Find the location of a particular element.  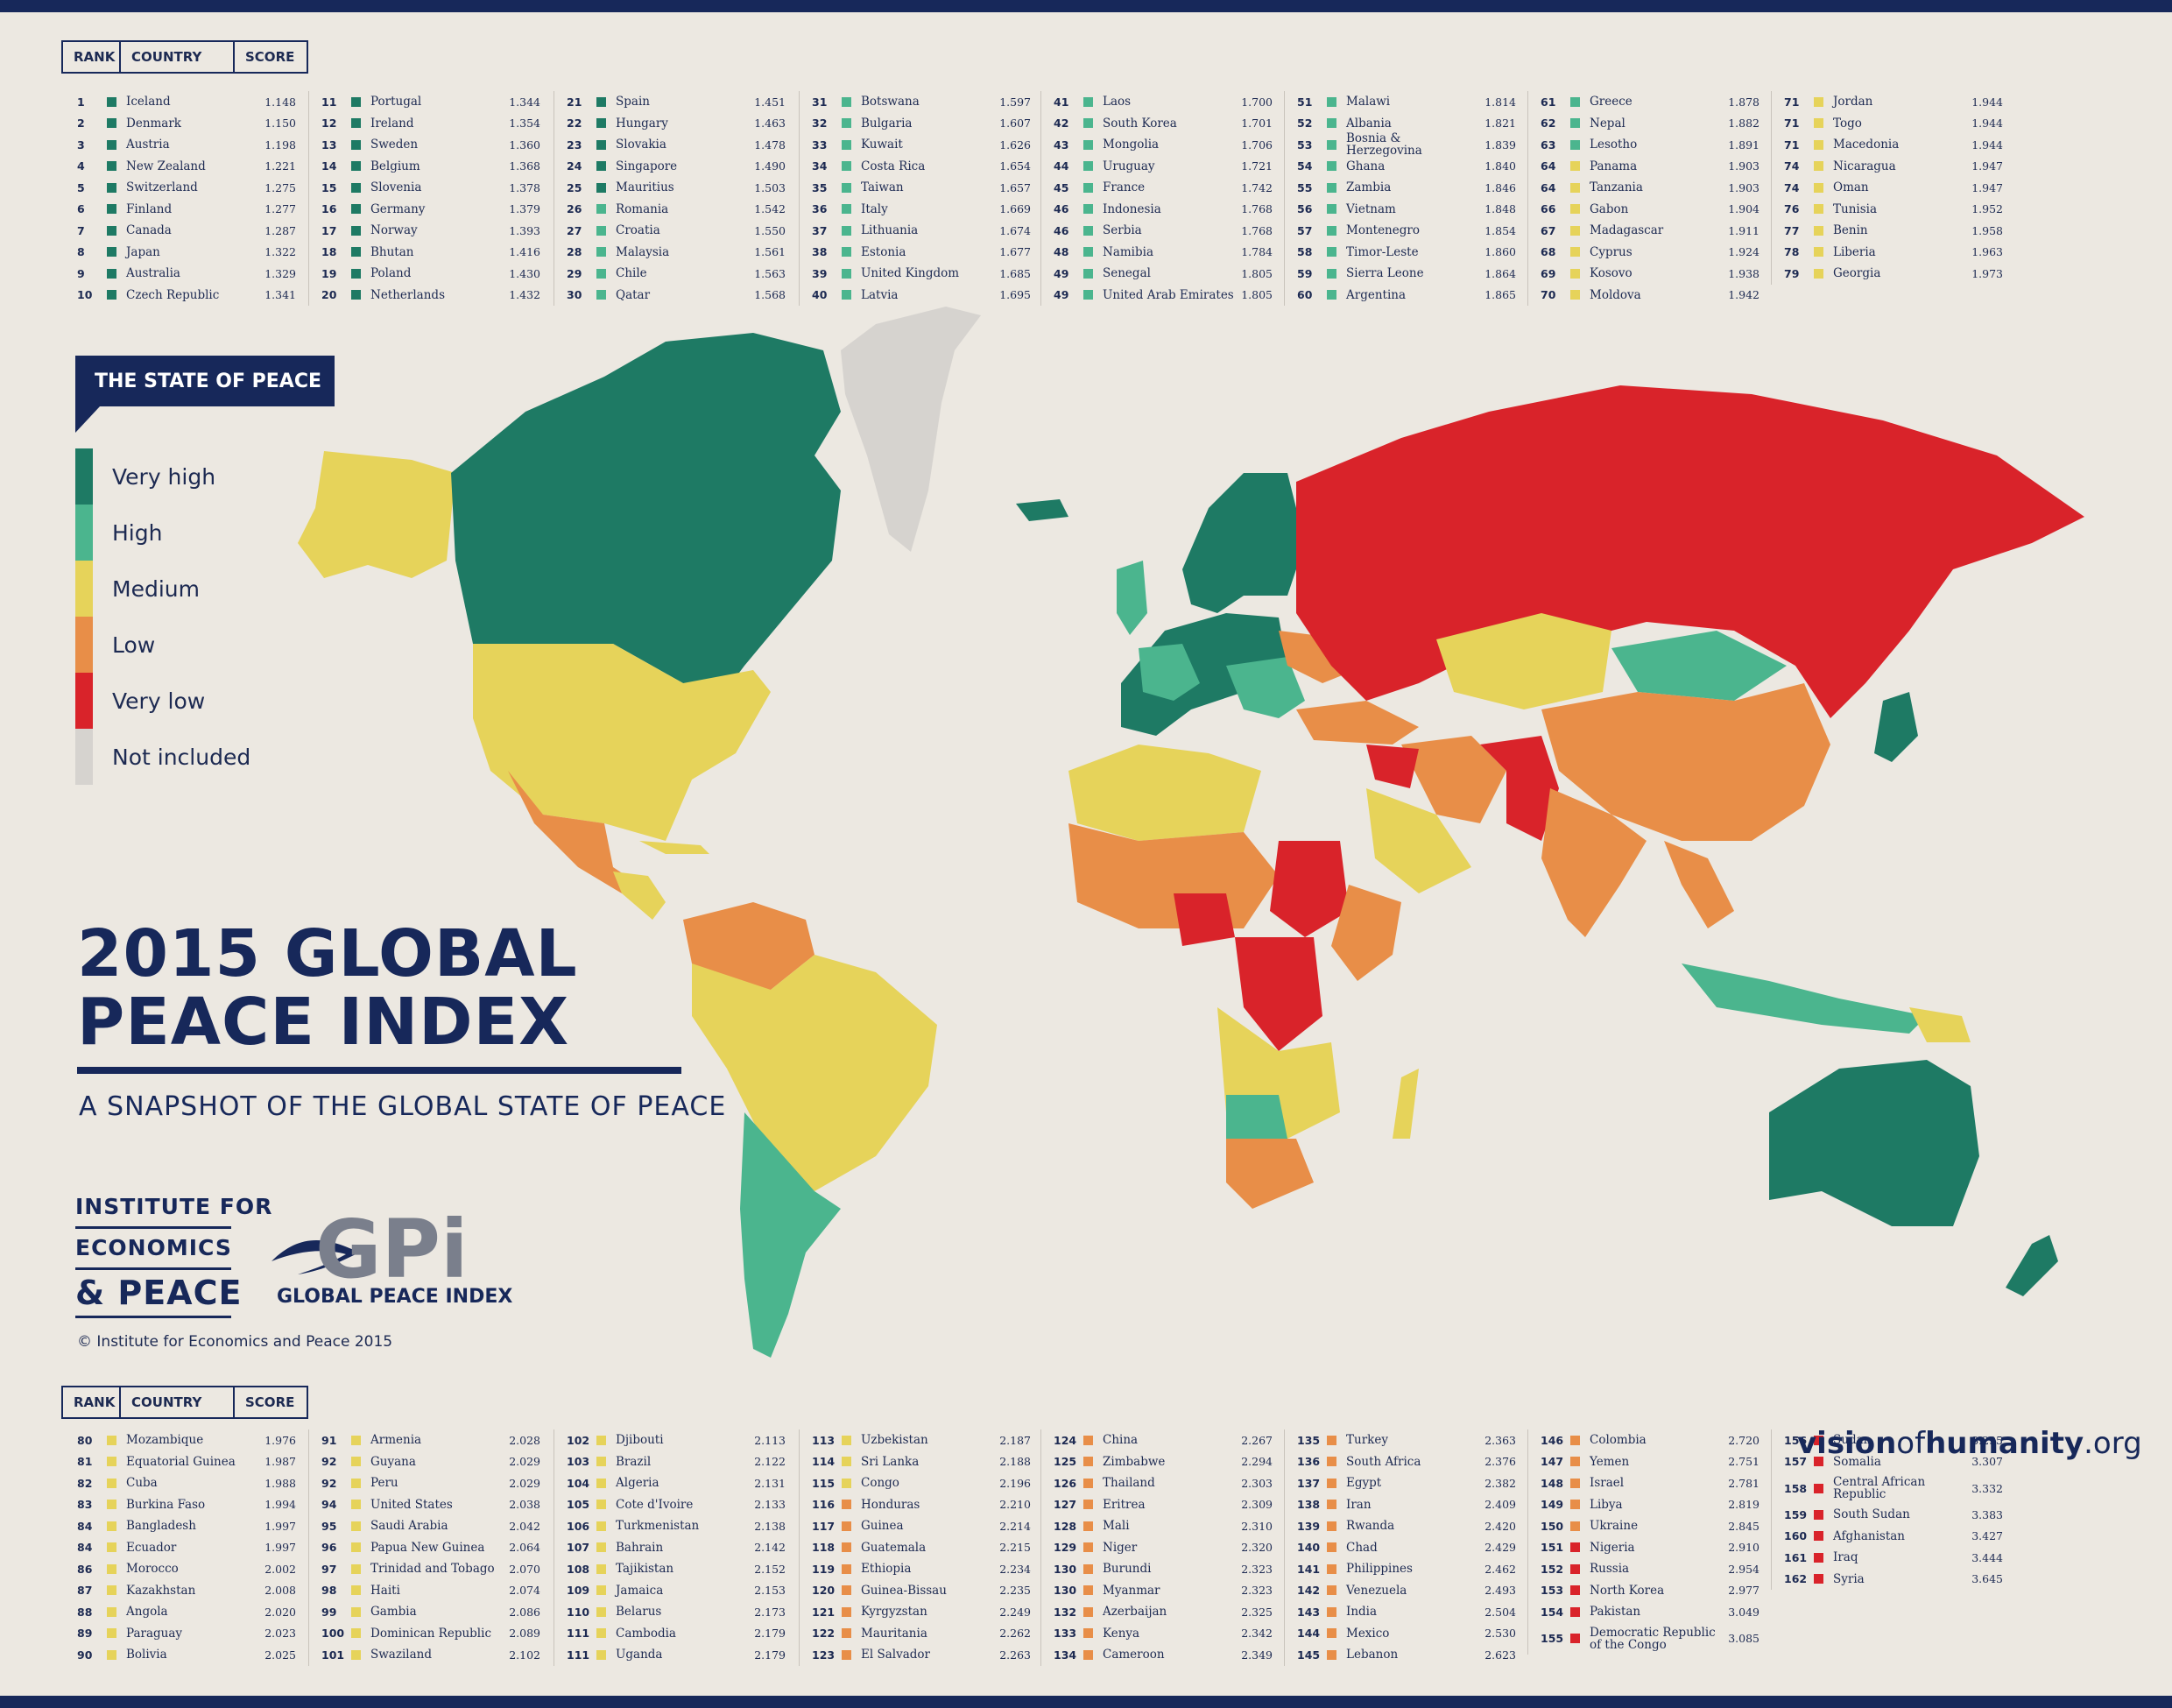

score-cell: 2.462 is located at coordinates (1500, 1569).